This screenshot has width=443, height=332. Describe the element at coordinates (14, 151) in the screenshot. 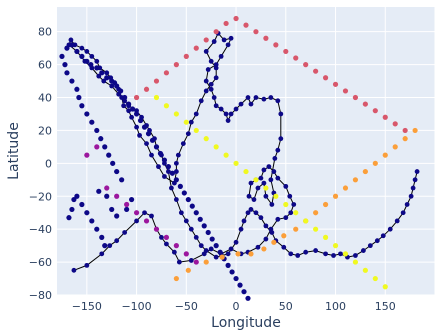

I see `y-axis-title: Latitude` at that location.